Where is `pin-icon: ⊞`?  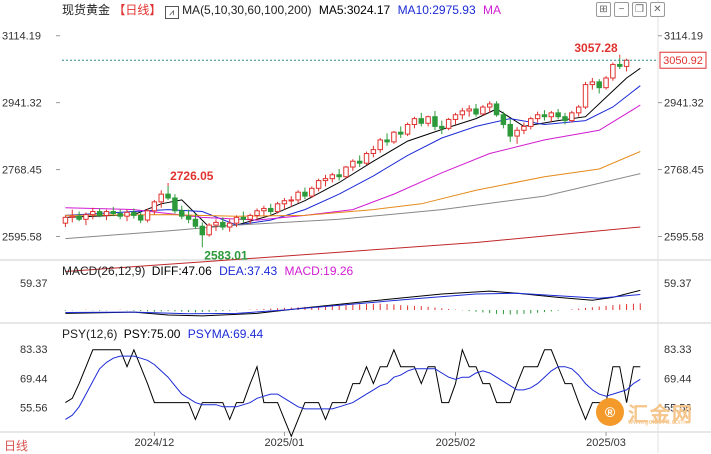 pin-icon: ⊞ is located at coordinates (603, 9).